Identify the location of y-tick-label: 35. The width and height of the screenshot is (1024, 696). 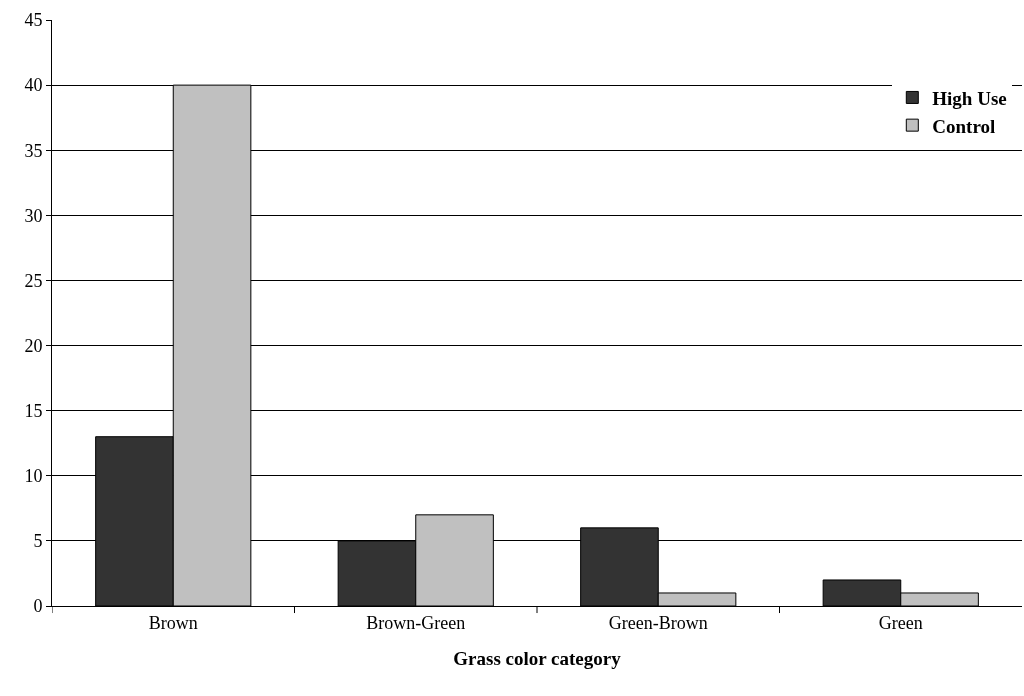
(33, 150).